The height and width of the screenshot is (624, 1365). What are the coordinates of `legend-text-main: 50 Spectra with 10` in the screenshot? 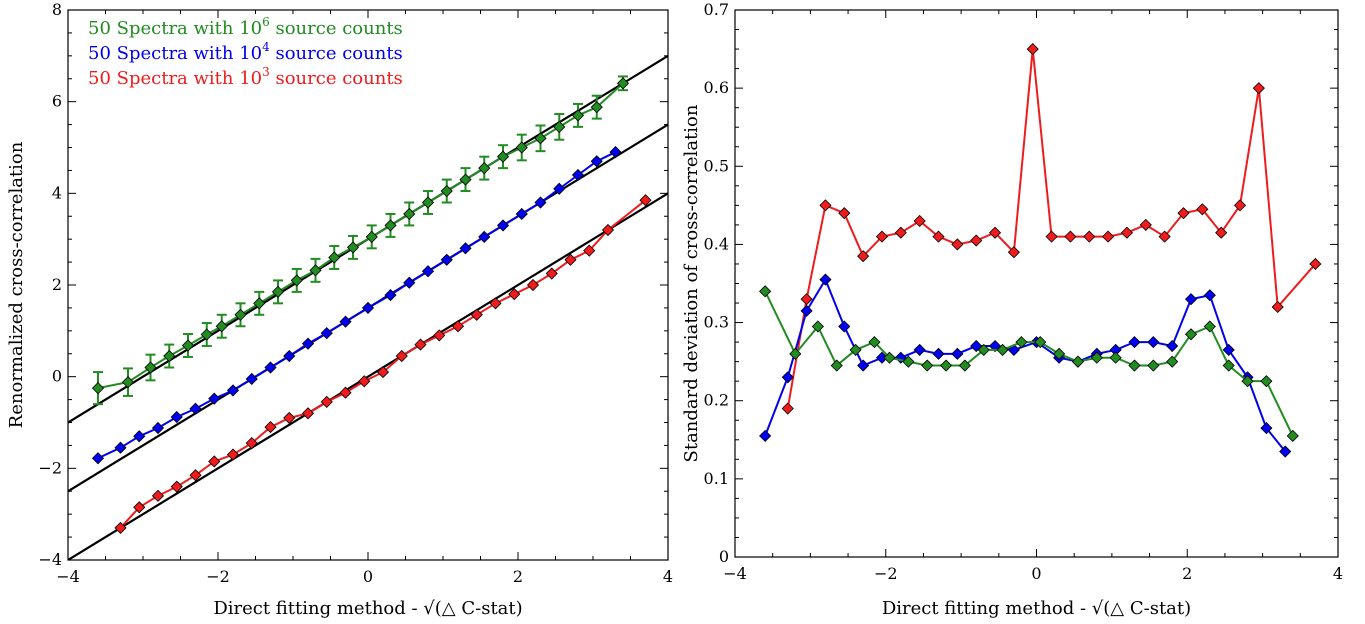 It's located at (175, 53).